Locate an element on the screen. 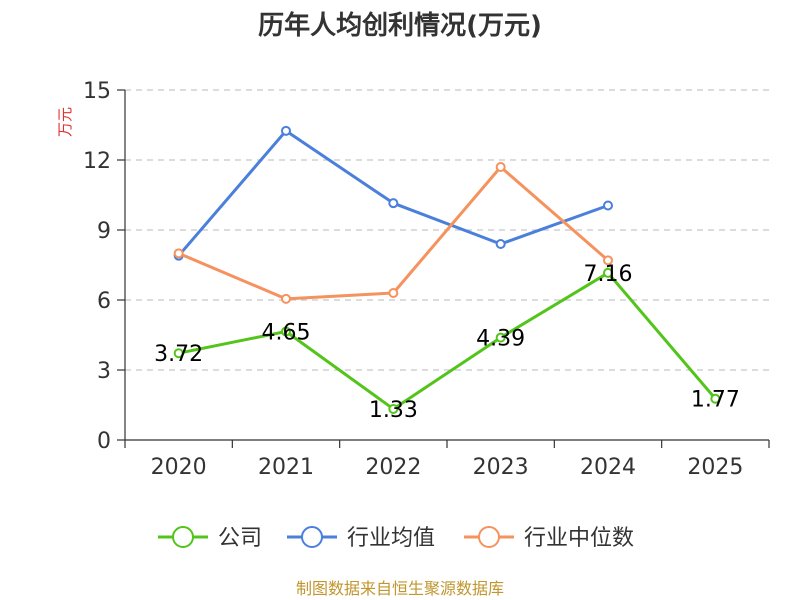 The image size is (800, 600). legend-item-1: 行业均值 is located at coordinates (361, 538).